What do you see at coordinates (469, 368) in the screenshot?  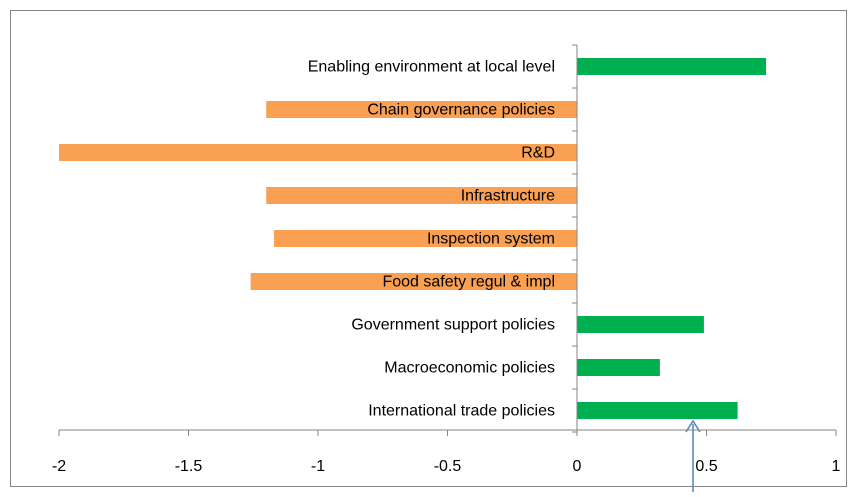 I see `y-tick-label: Macroeconomic policies` at bounding box center [469, 368].